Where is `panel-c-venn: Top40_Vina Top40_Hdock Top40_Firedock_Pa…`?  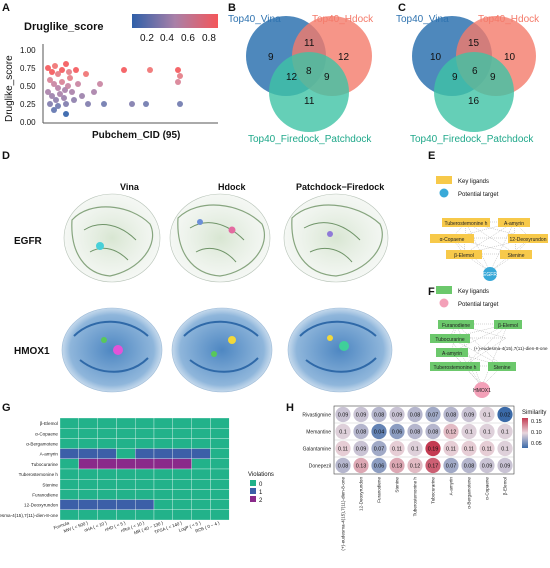
panel-c-venn: Top40_Vina Top40_Hdock Top40_Firedock_Pa… is located at coordinates (468, 79).